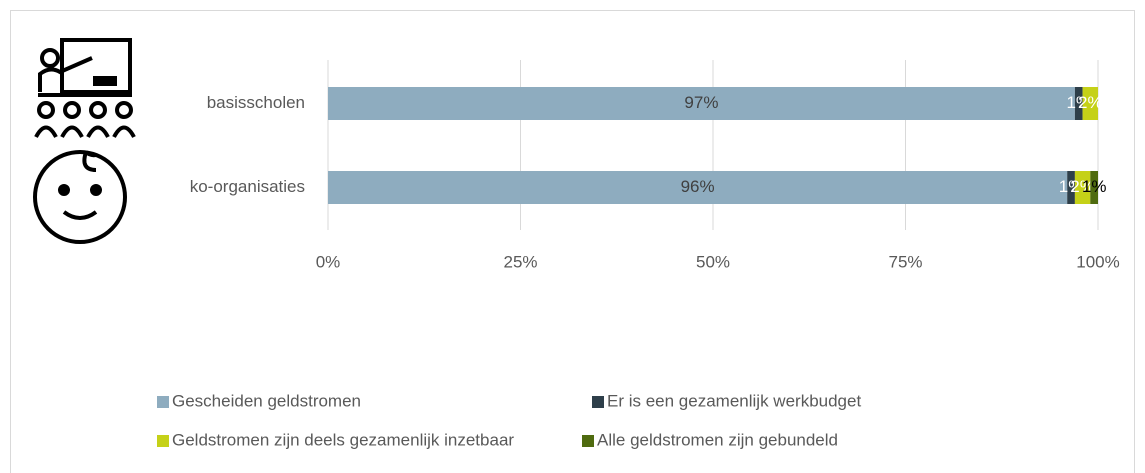 This screenshot has height=473, width=1145. Describe the element at coordinates (247, 186) in the screenshot. I see `category-label: ko-organisaties` at that location.